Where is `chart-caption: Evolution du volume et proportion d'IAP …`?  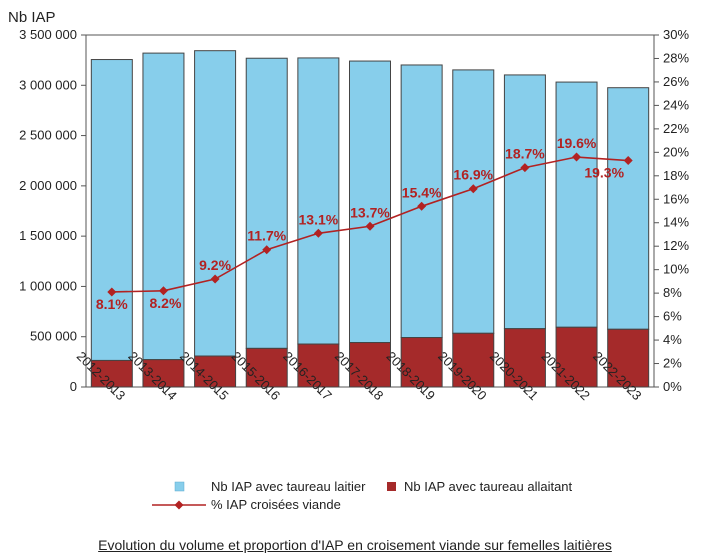 chart-caption: Evolution du volume et proportion d'IAP … is located at coordinates (355, 545).